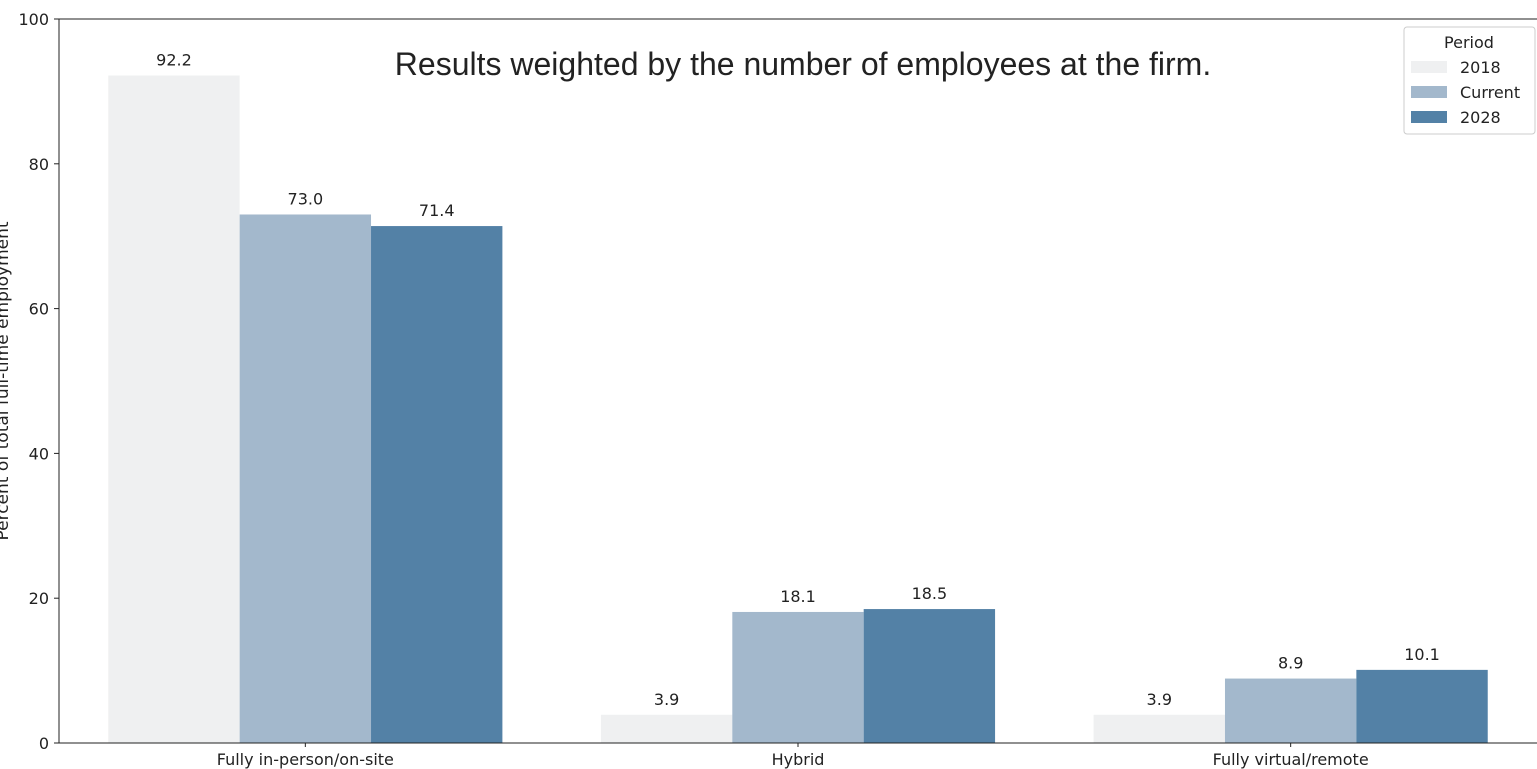  I want to click on legend-title: Period, so click(1469, 42).